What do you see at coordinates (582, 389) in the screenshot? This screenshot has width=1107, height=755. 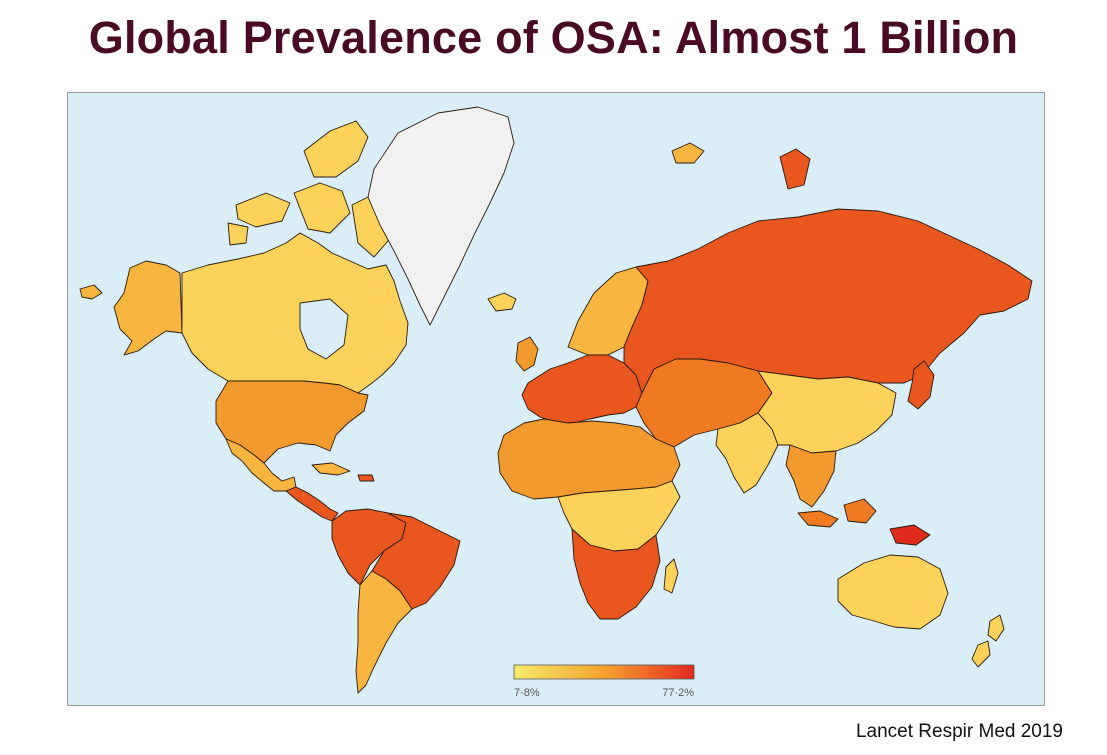 I see `region-europe-west` at bounding box center [582, 389].